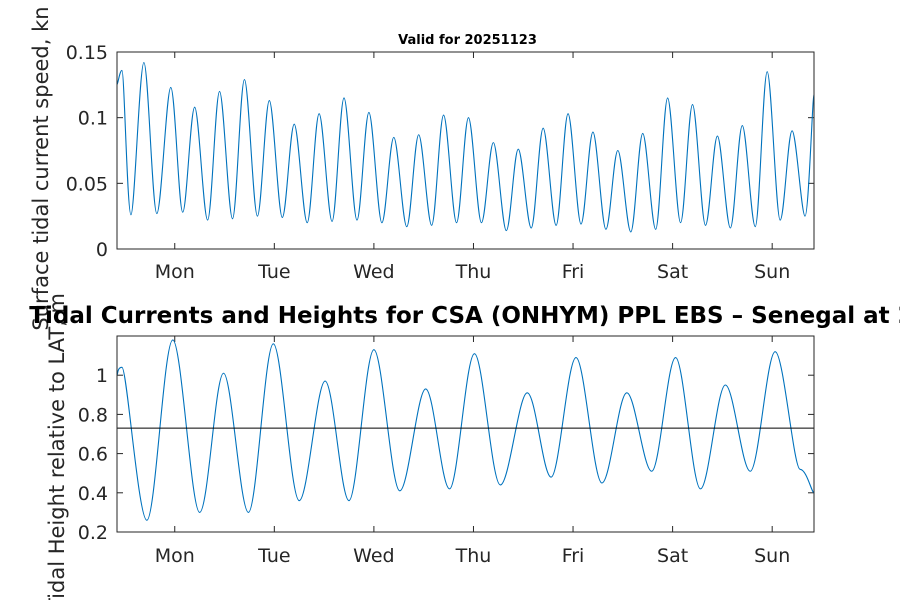 The height and width of the screenshot is (600, 900). Describe the element at coordinates (93, 494) in the screenshot. I see `y-tick-label: 0.4` at that location.